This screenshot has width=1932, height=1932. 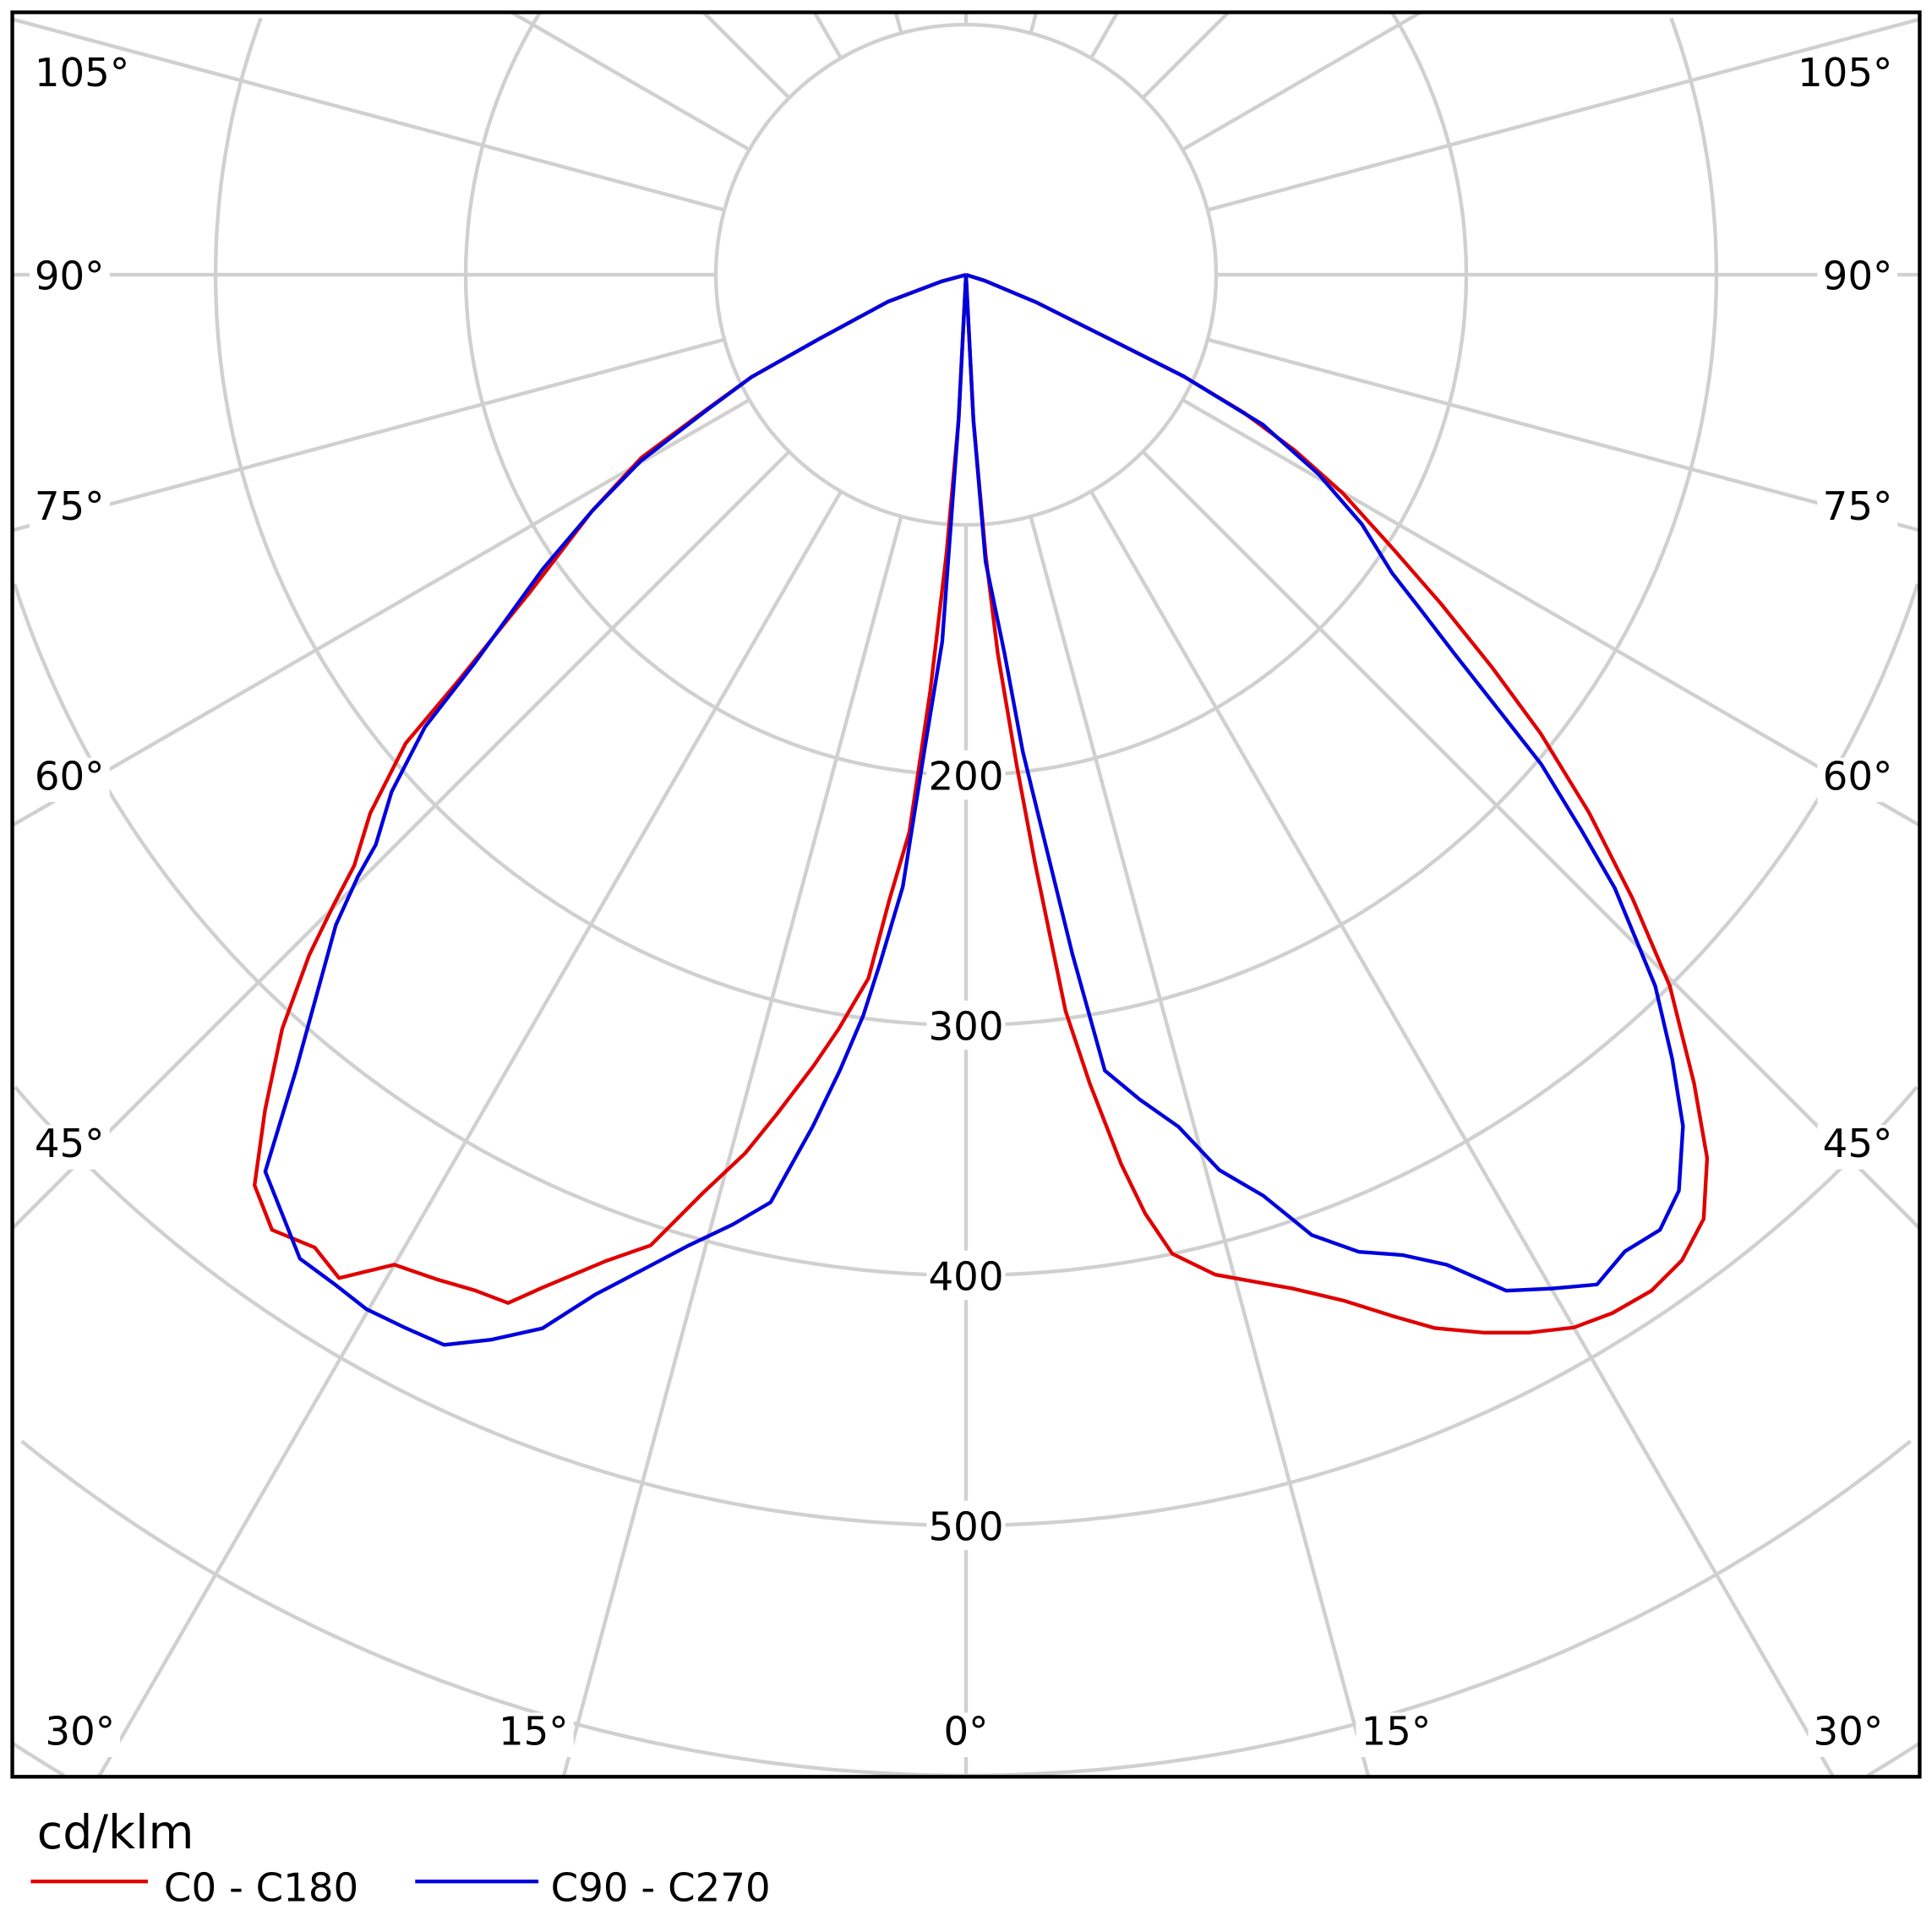 What do you see at coordinates (1858, 1144) in the screenshot?
I see `angle-label-right-45: 45°` at bounding box center [1858, 1144].